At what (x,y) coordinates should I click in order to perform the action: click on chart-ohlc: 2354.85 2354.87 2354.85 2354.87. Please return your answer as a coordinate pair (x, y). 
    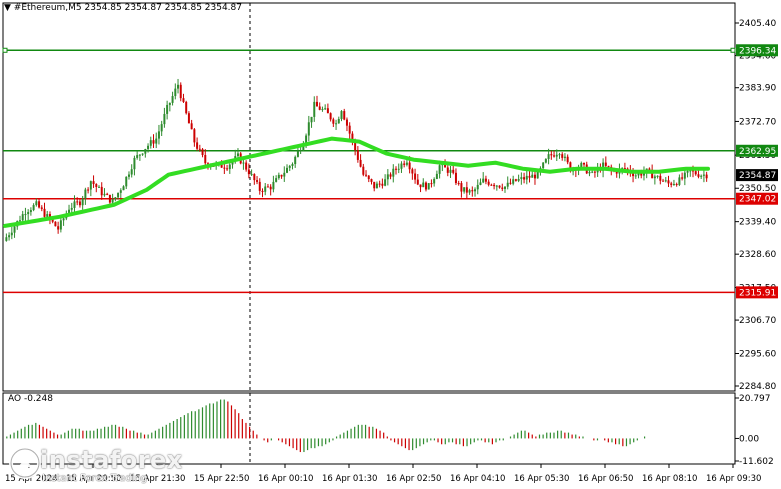
    Looking at the image, I should click on (163, 8).